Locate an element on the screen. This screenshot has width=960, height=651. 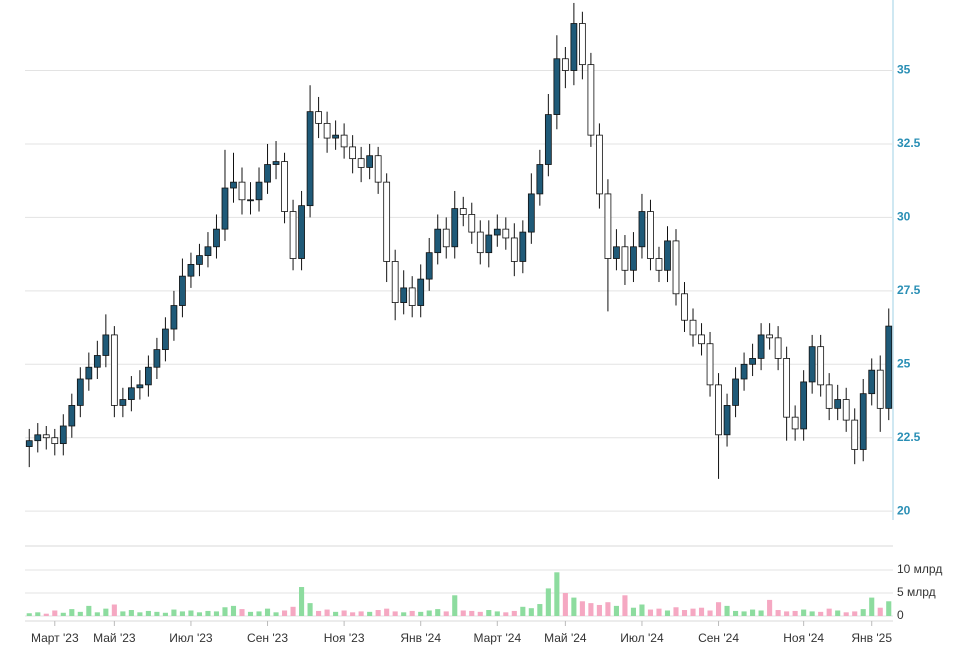
y-tick-label: 25 is located at coordinates (904, 363).